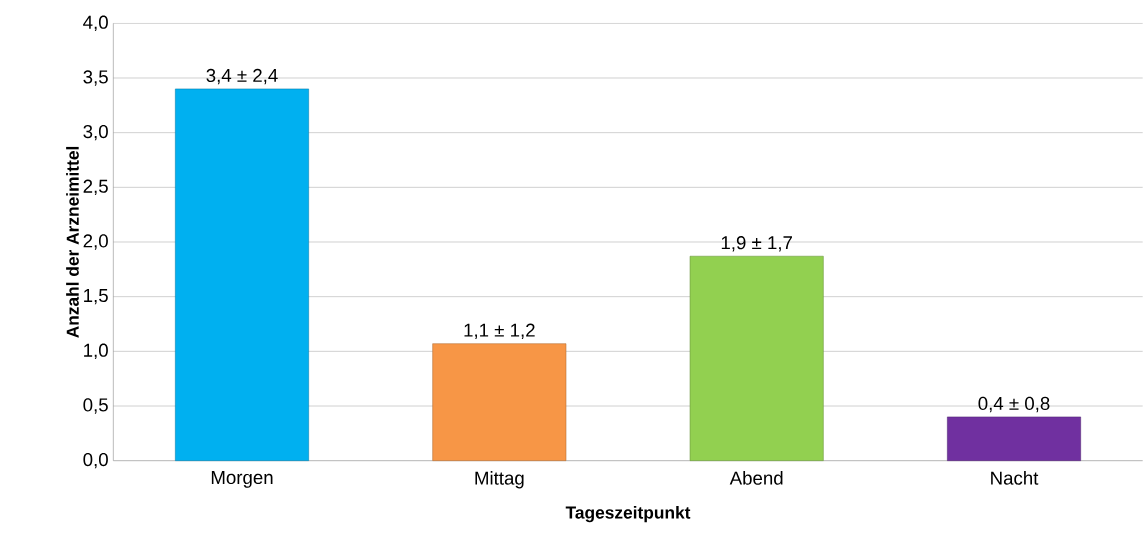 The width and height of the screenshot is (1144, 546). I want to click on y-tick-label: 2,5, so click(95, 187).